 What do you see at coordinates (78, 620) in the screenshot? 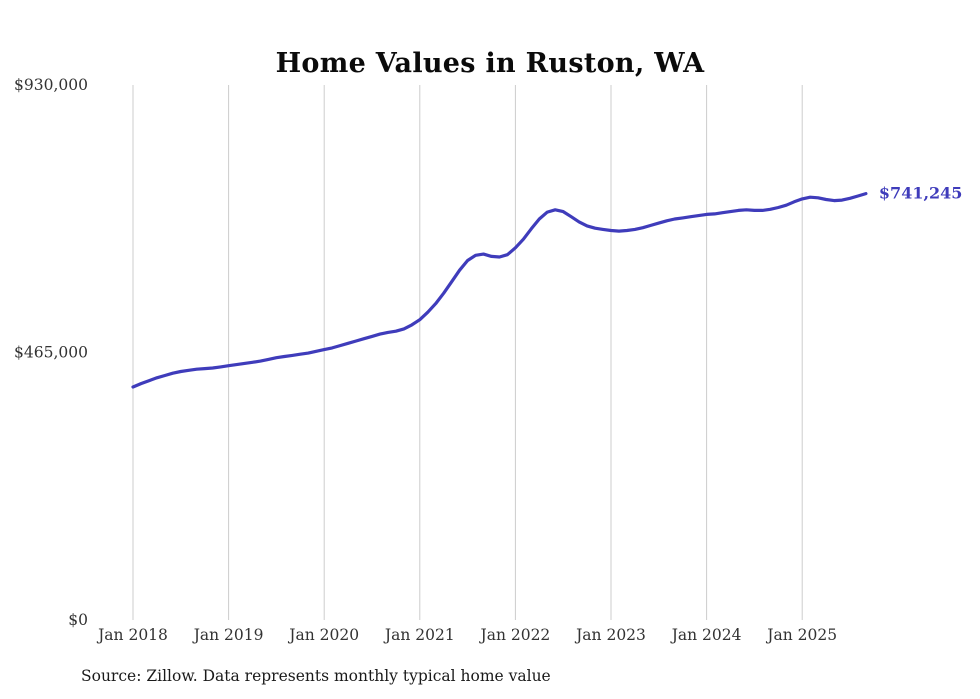
I see `y-tick-label: $0` at bounding box center [78, 620].